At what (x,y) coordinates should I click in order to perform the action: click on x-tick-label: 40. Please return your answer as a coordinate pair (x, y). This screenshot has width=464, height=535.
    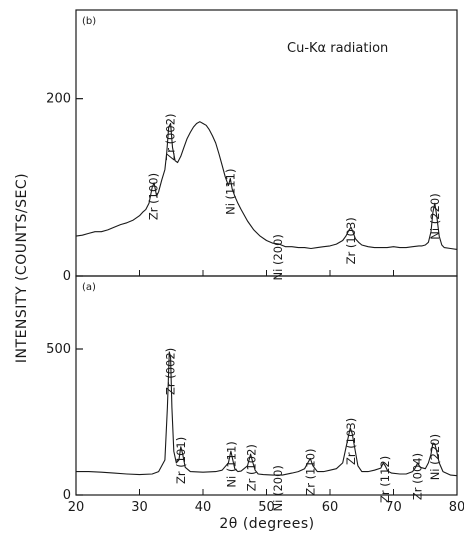
    Looking at the image, I should click on (203, 507).